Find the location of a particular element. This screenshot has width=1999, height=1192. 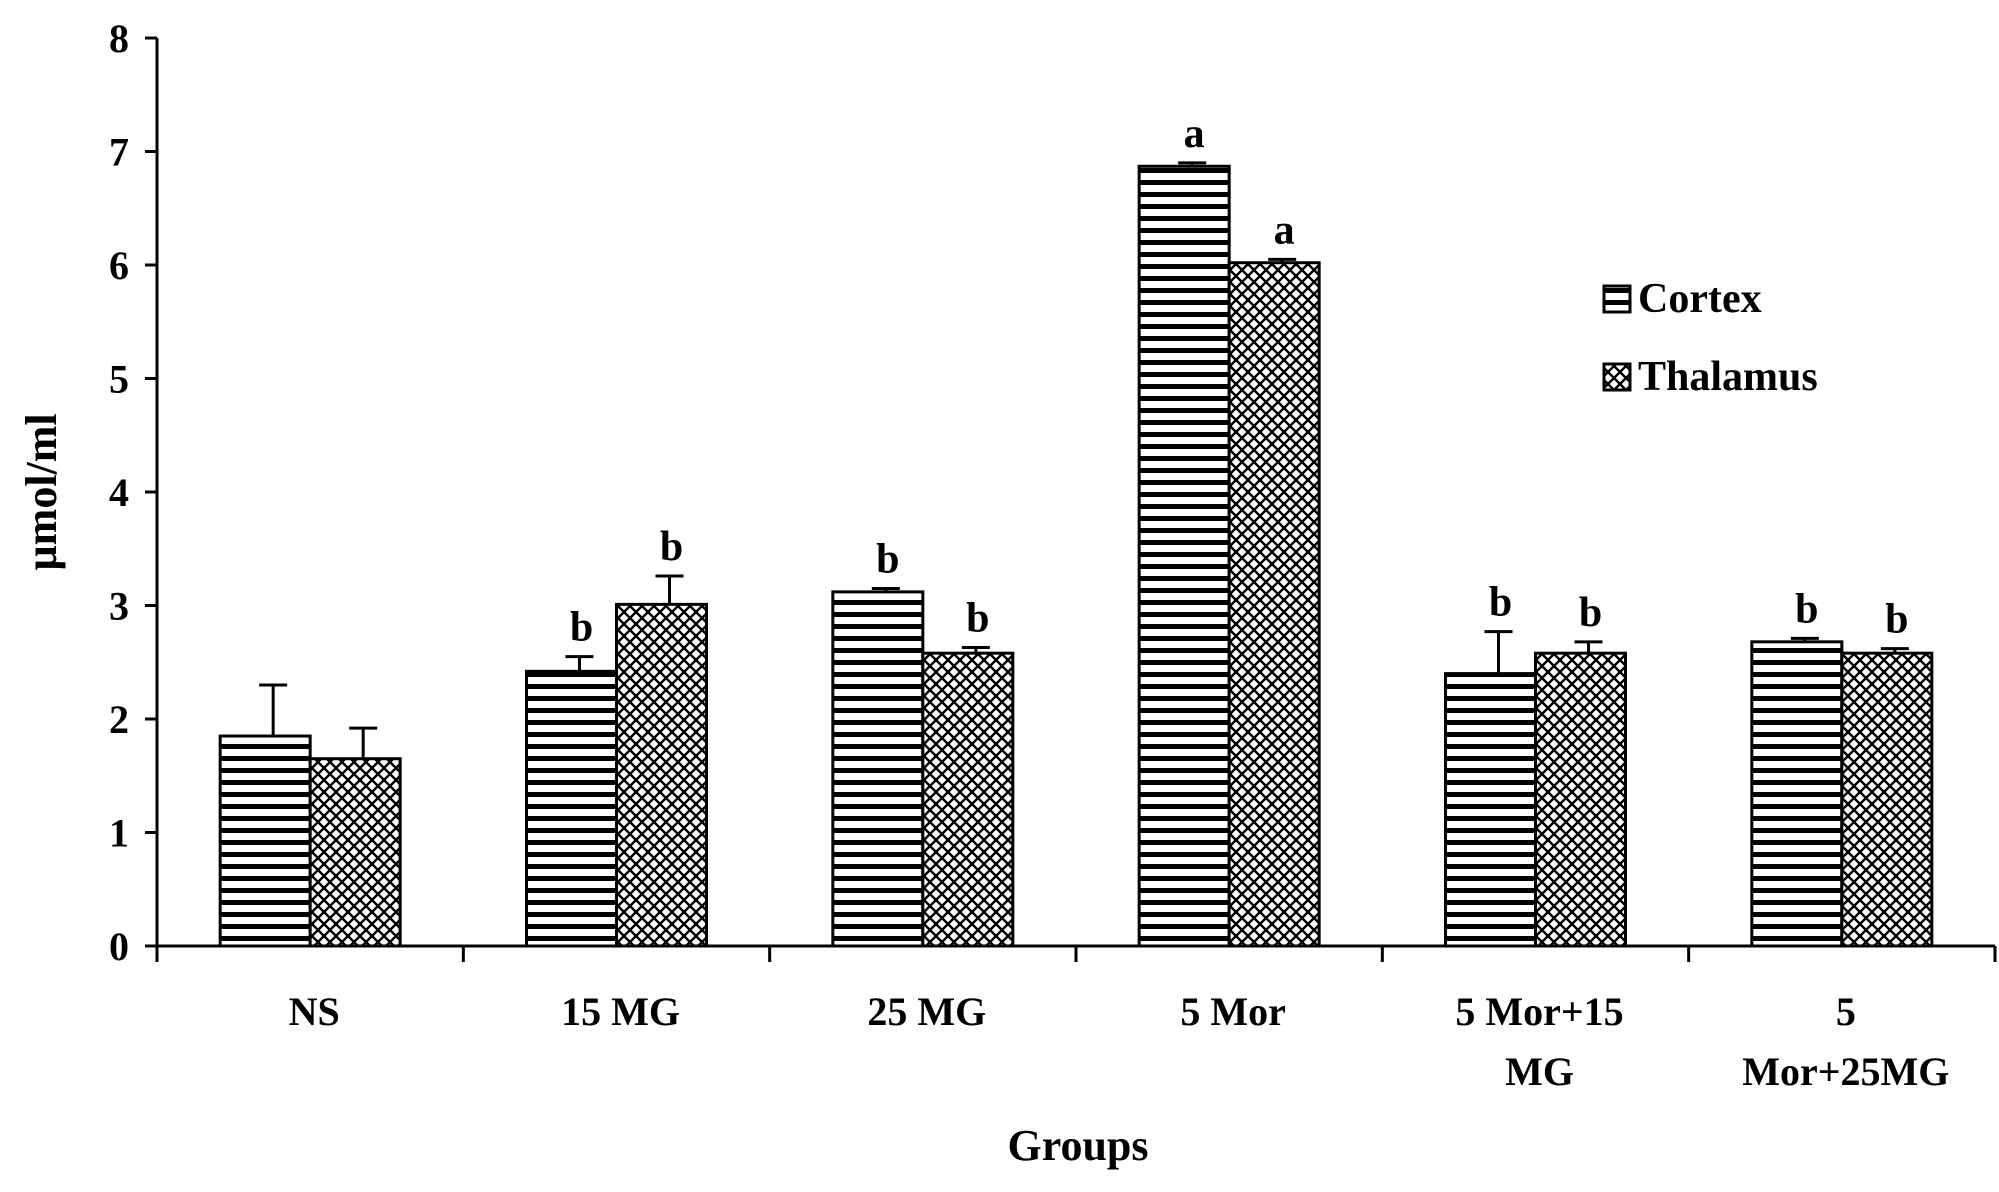

y-tick-label: 8 is located at coordinates (119, 38).